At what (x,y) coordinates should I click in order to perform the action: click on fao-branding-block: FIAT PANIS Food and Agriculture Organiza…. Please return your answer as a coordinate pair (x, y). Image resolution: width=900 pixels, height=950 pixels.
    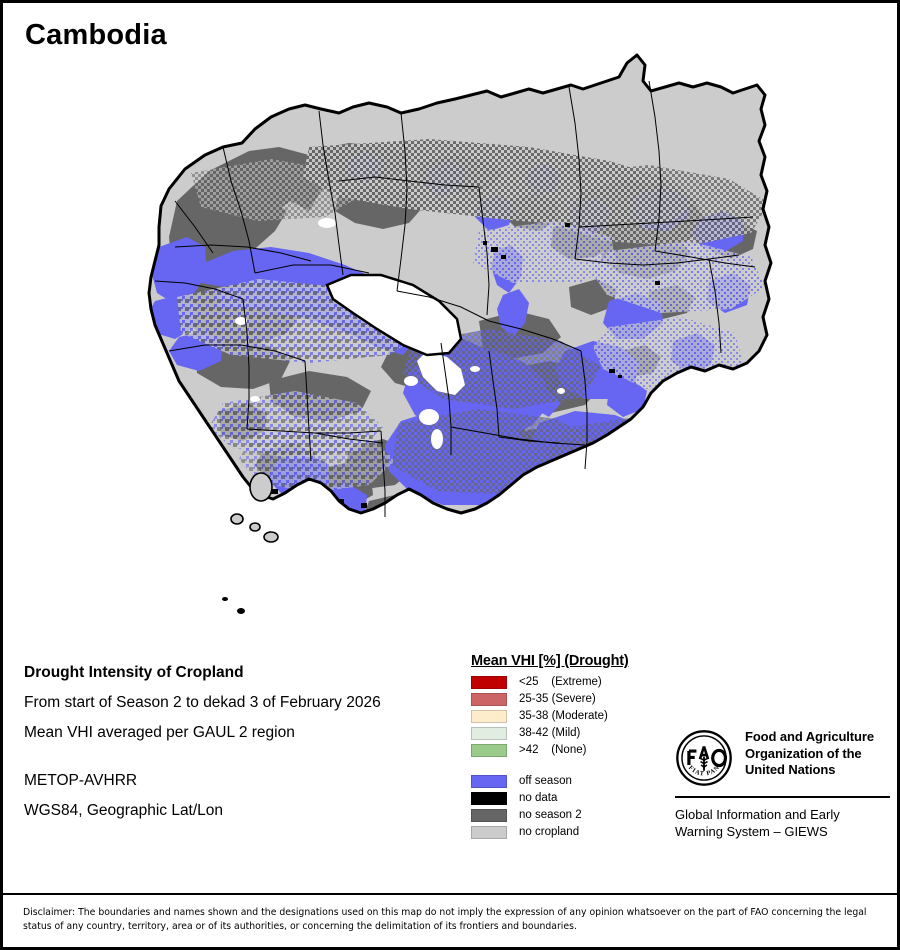
    Looking at the image, I should click on (781, 782).